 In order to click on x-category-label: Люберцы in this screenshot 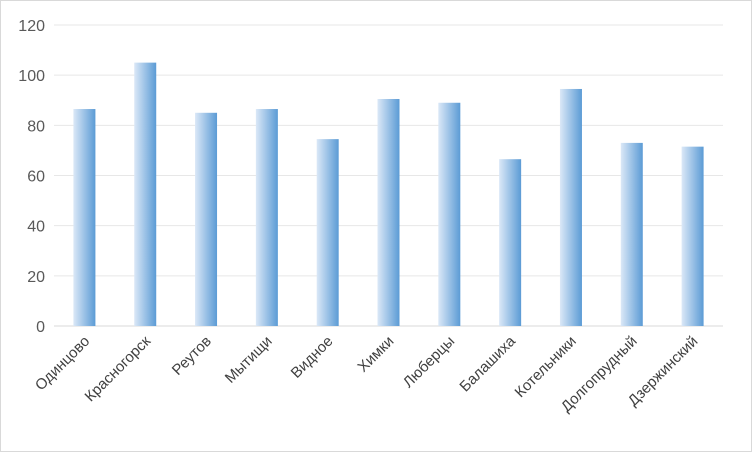, I will do `click(429, 362)`.